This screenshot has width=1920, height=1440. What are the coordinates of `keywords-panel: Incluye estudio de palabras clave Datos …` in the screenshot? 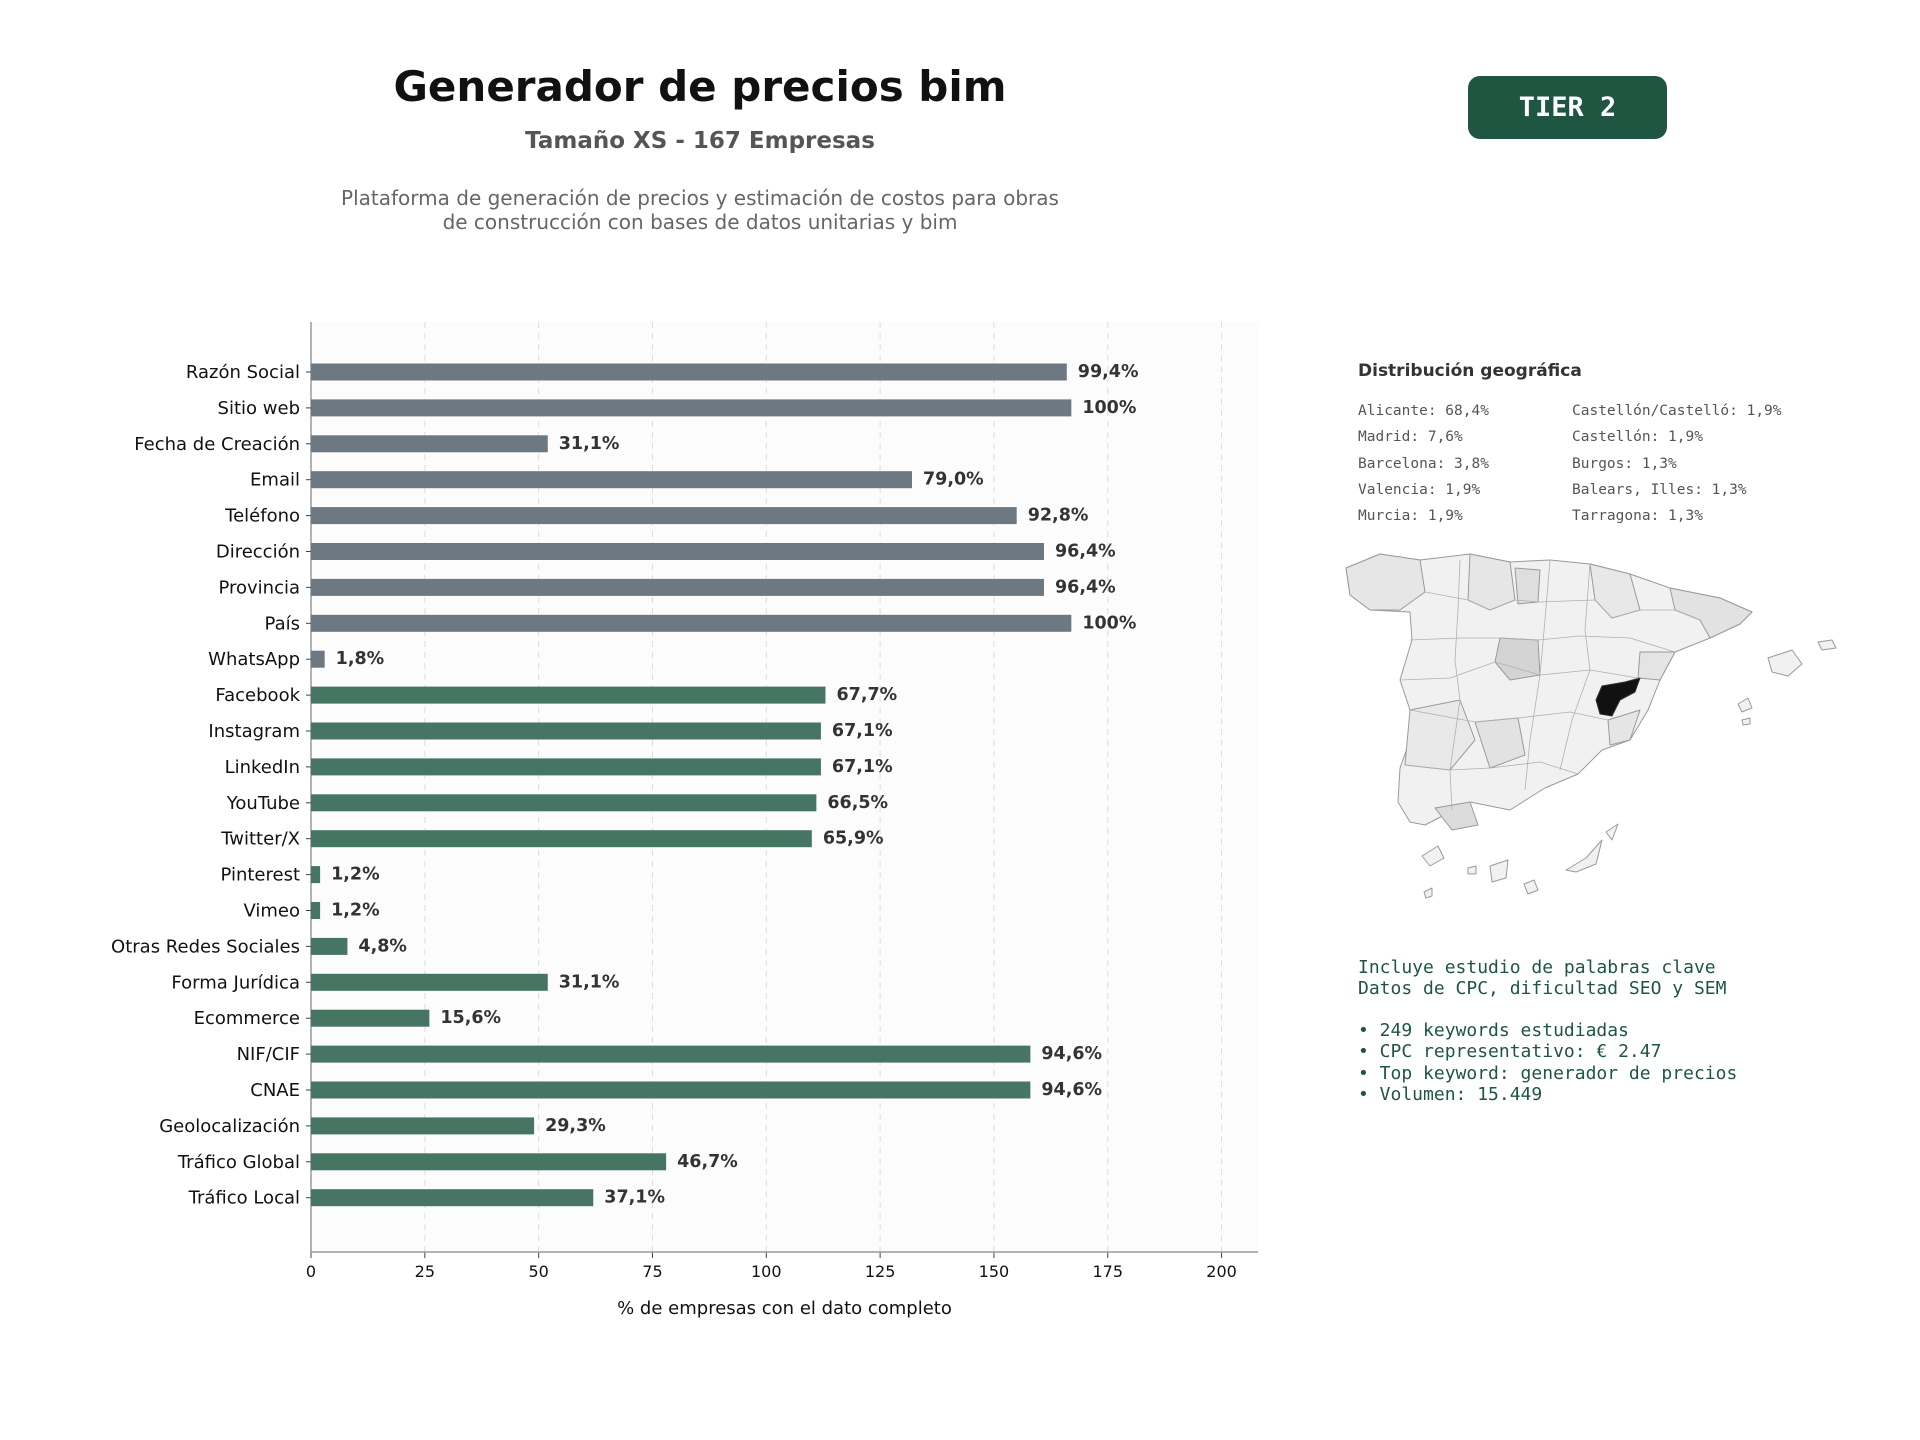 It's located at (1547, 1031).